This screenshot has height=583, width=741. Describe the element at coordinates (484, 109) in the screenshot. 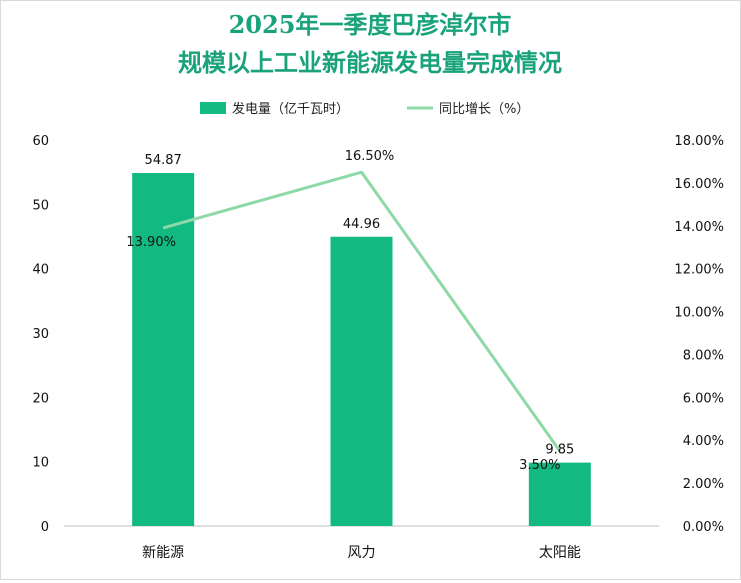

I see `legend-line-label: 同比增长（%）` at that location.